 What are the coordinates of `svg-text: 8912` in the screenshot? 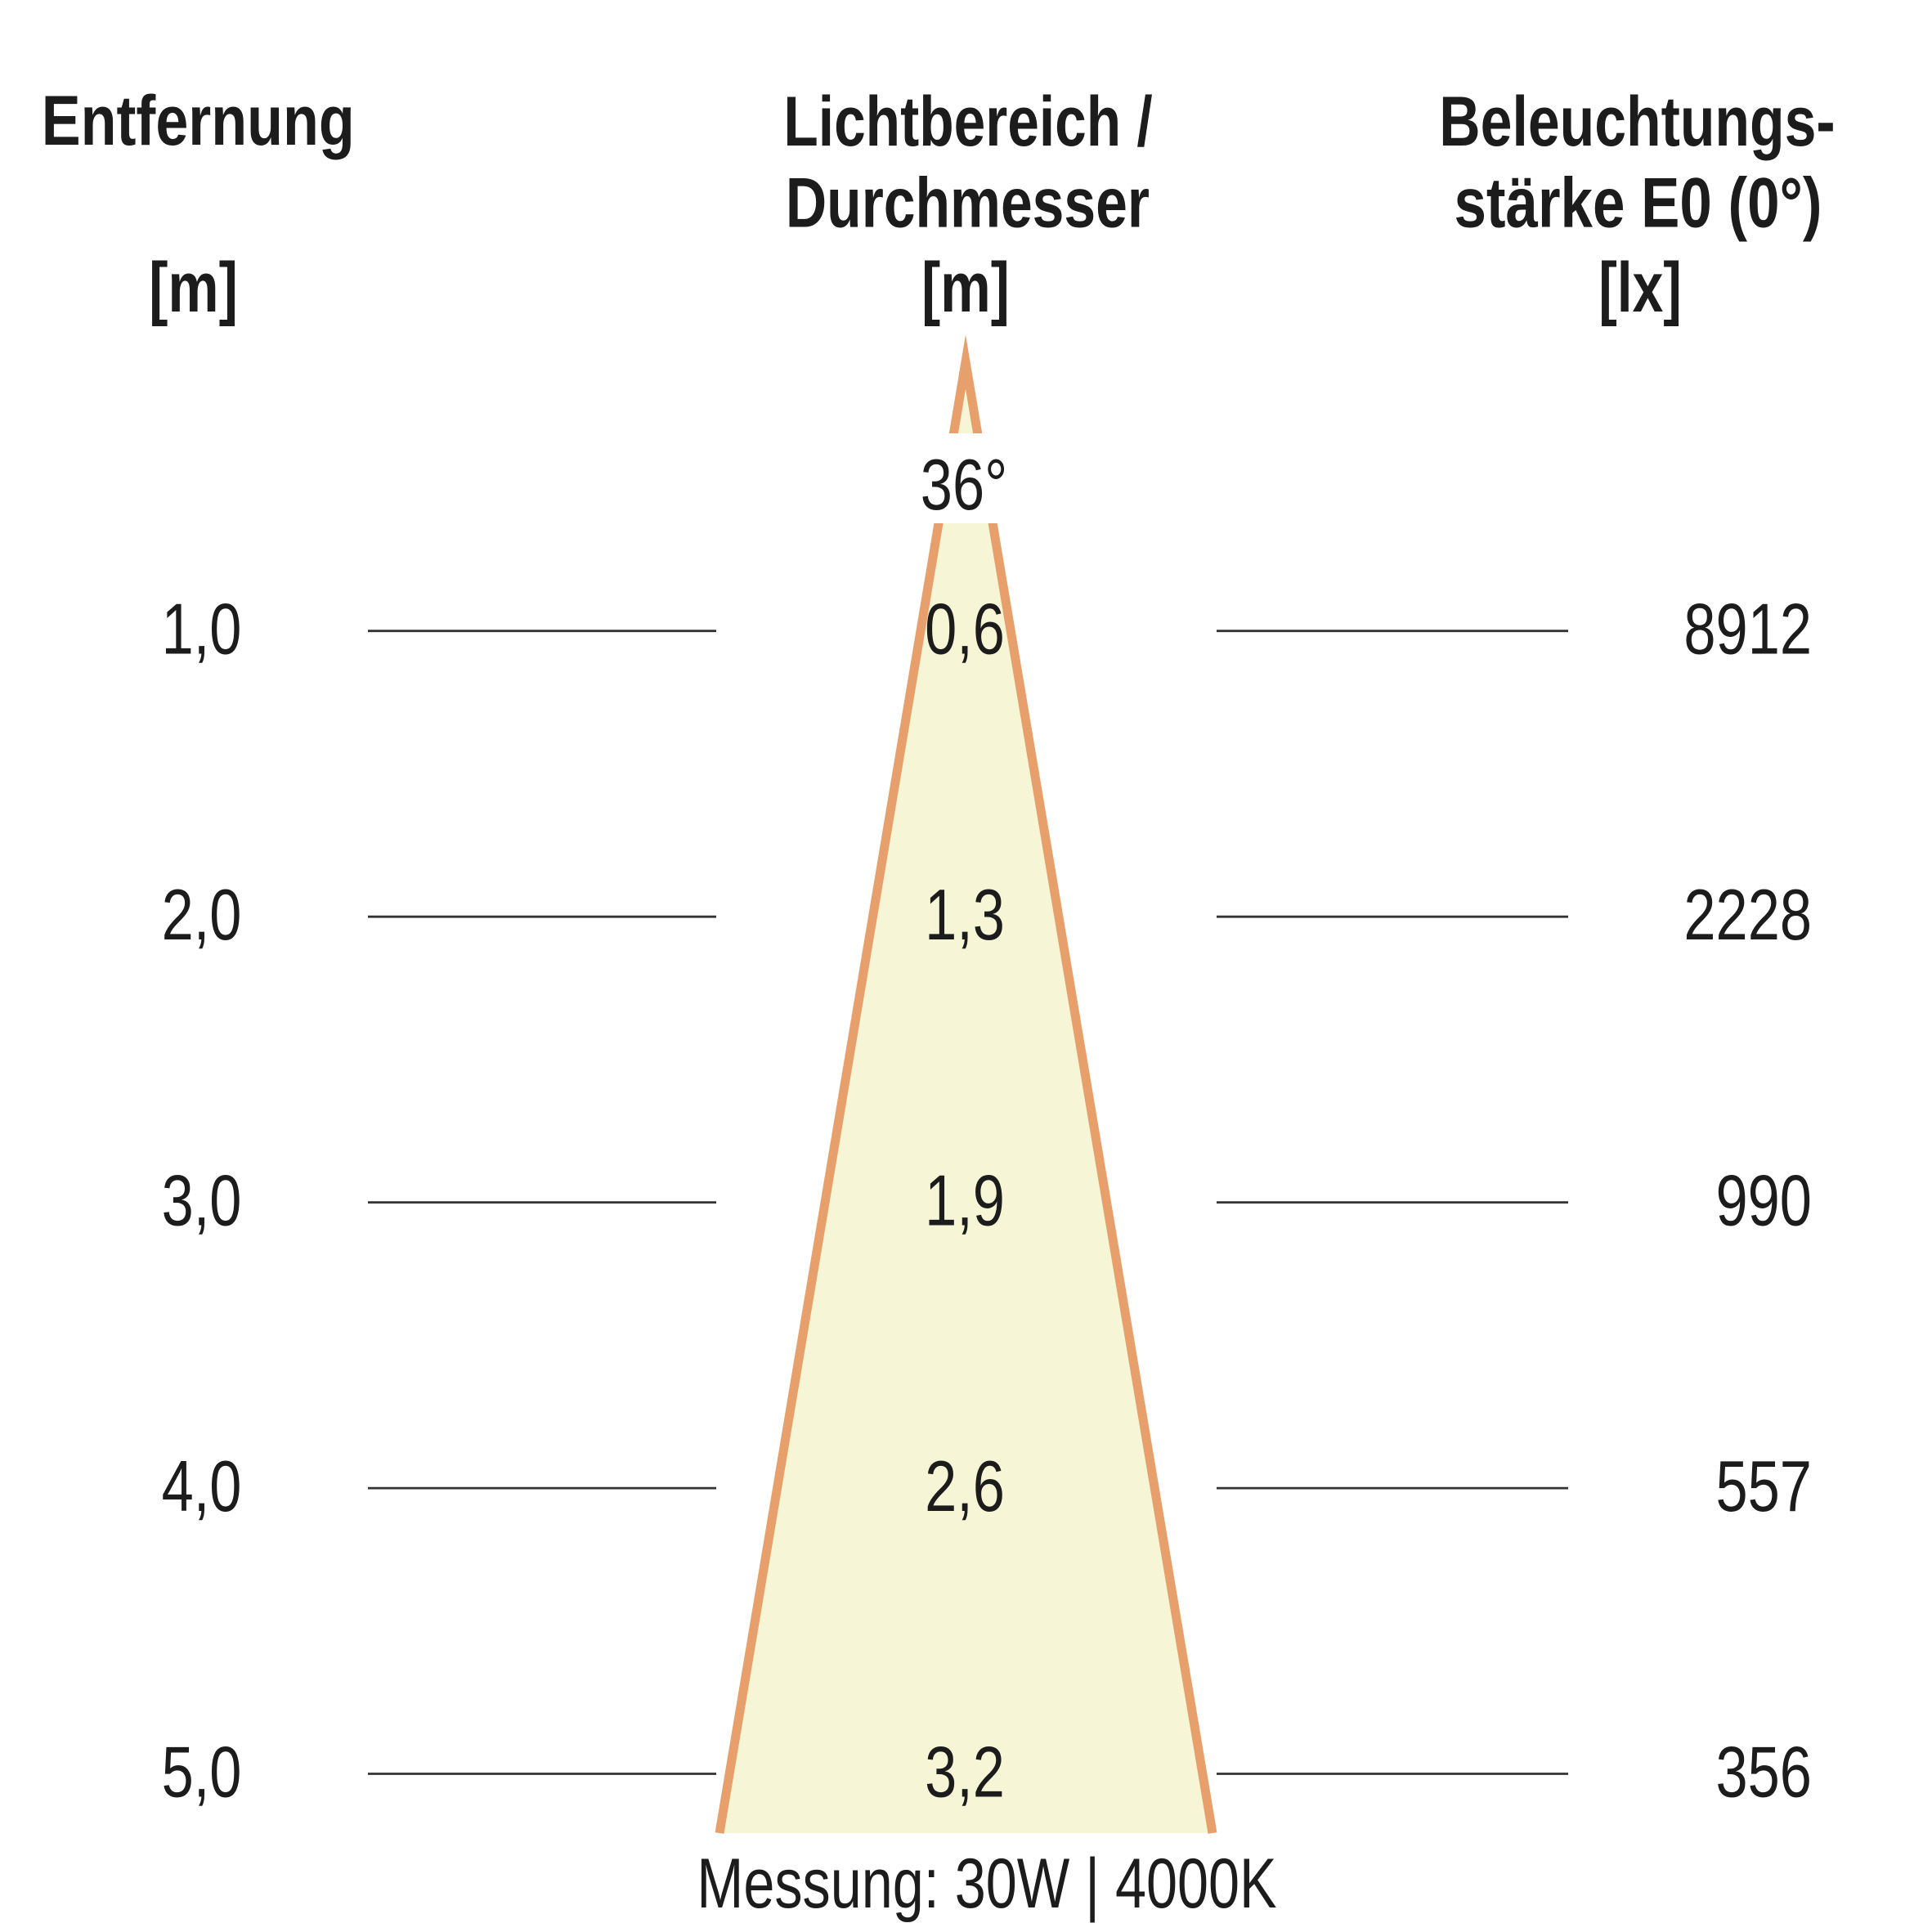 It's located at (1747, 629).